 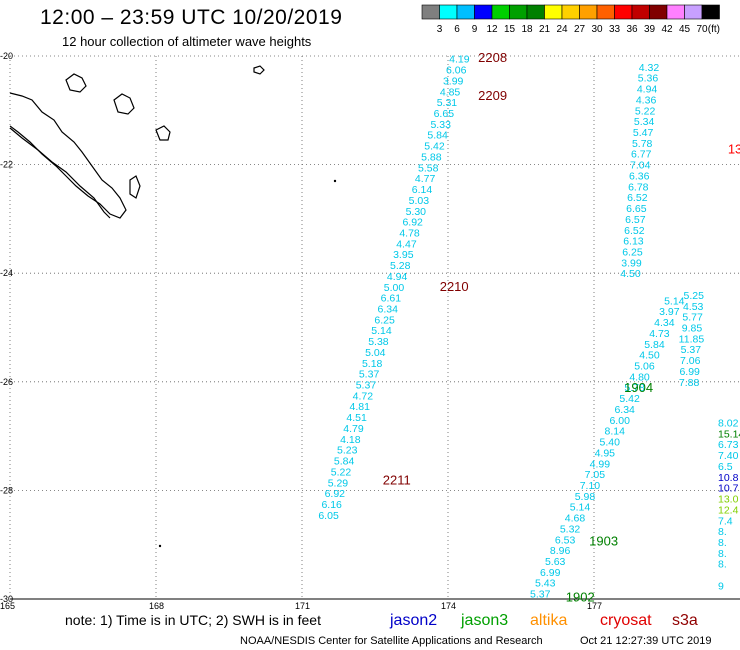 I want to click on satellite-label-s3a: s3a, so click(x=685, y=620).